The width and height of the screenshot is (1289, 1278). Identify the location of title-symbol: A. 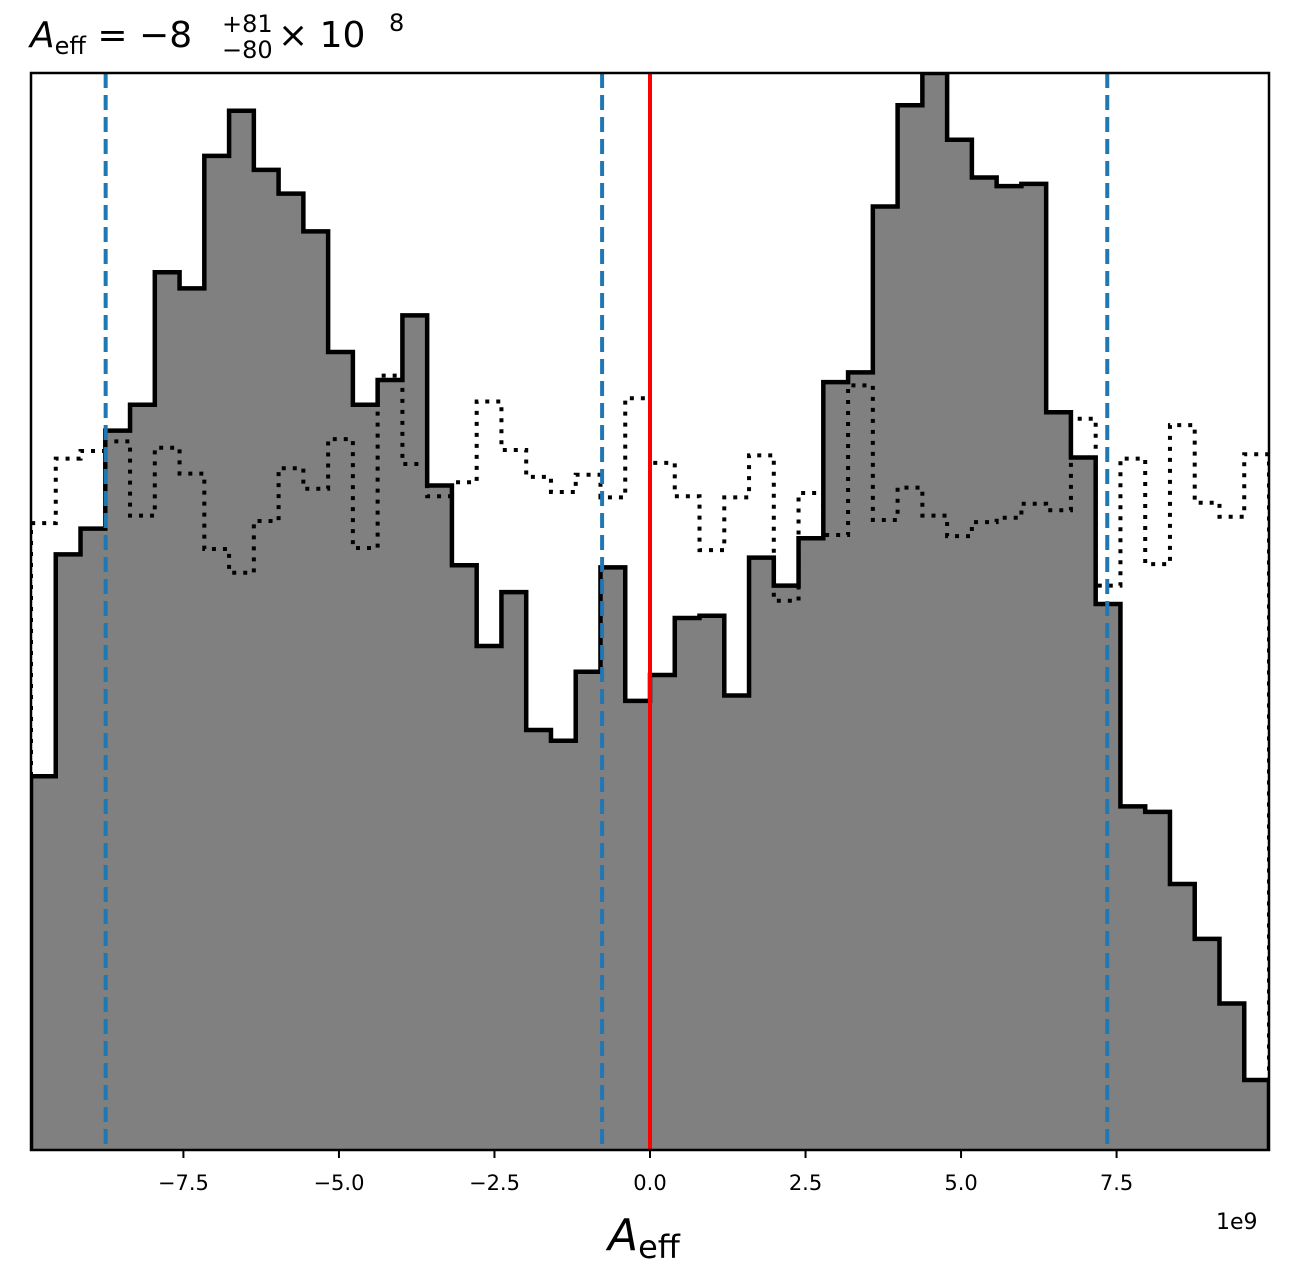
(41, 35).